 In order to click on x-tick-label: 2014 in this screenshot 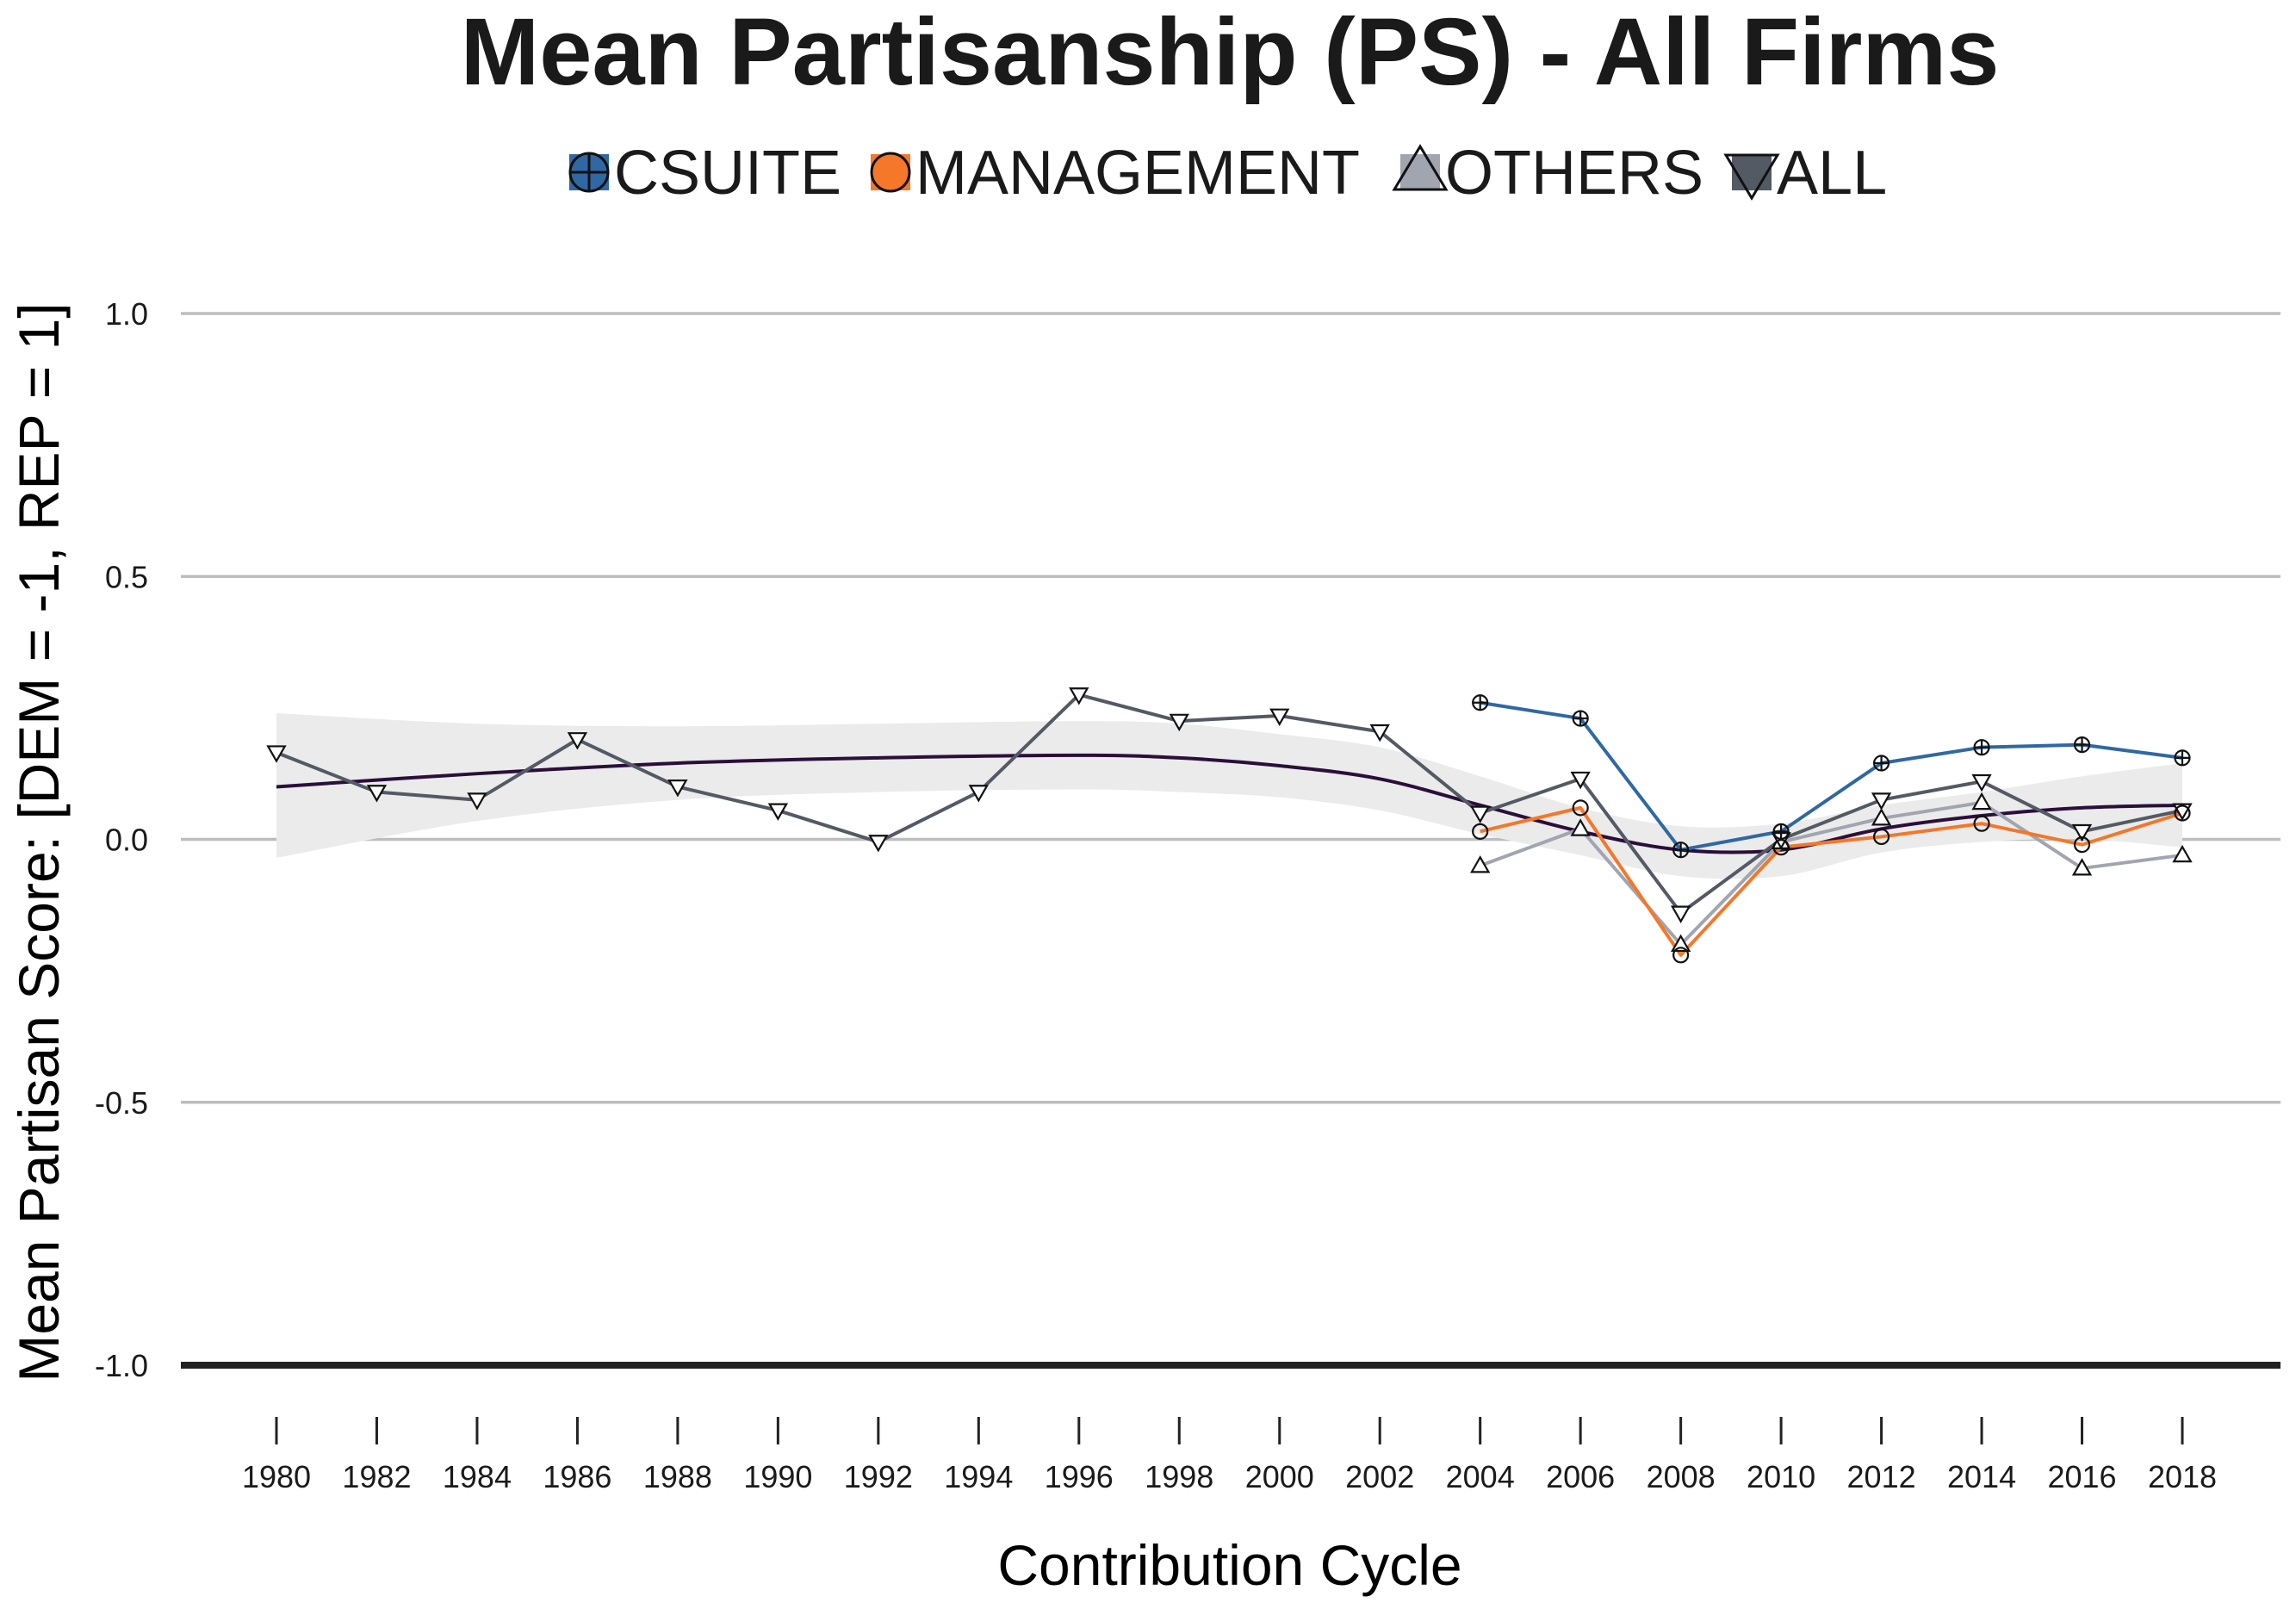, I will do `click(1981, 1476)`.